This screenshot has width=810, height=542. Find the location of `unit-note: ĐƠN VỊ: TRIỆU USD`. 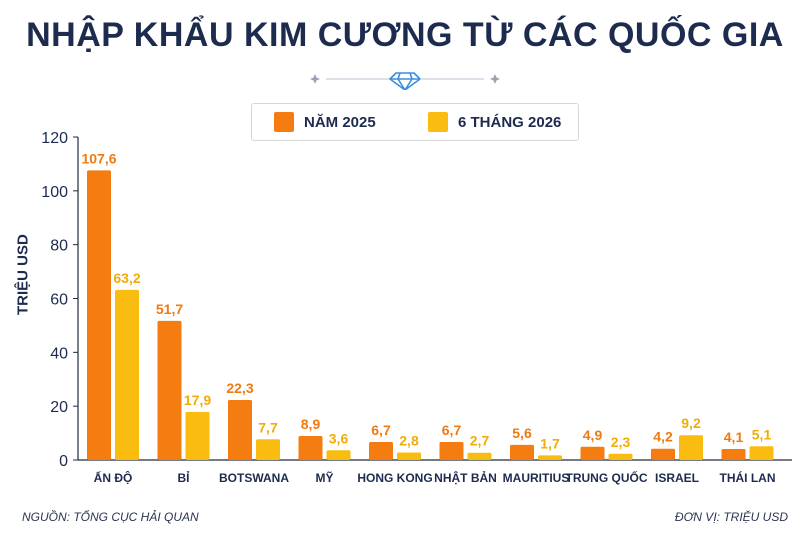

unit-note: ĐƠN VỊ: TRIỆU USD is located at coordinates (731, 517).